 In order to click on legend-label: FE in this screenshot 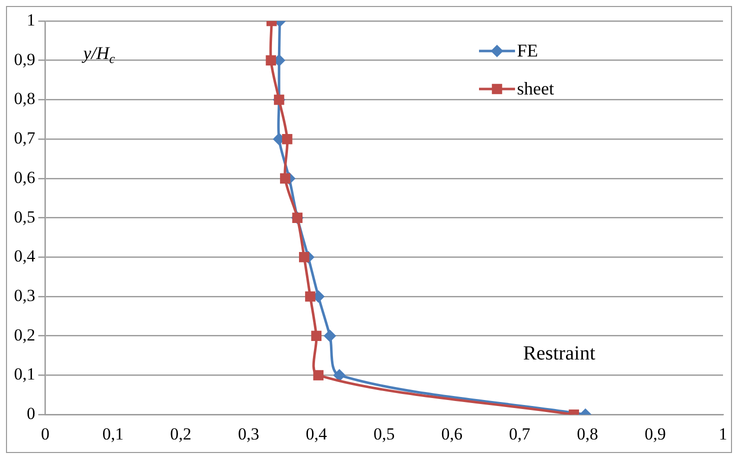, I will do `click(527, 50)`.